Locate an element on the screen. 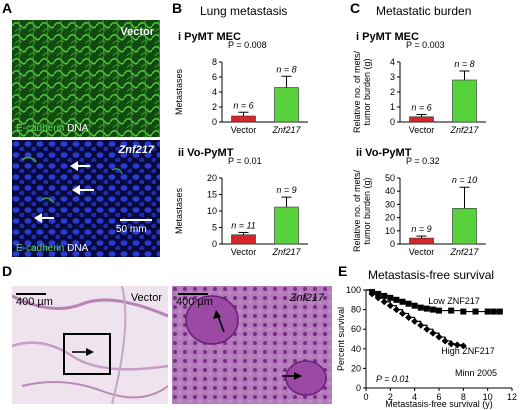  panel-letter-b: B is located at coordinates (177, 8).